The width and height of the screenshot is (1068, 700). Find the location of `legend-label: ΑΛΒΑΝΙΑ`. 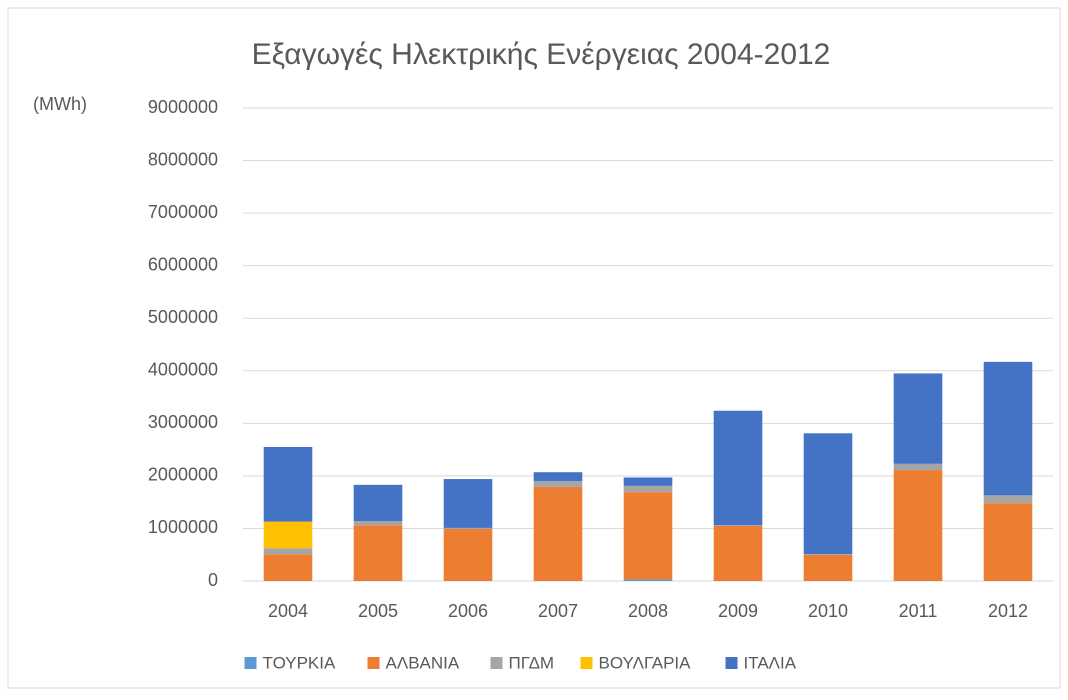

legend-label: ΑΛΒΑΝΙΑ is located at coordinates (423, 662).